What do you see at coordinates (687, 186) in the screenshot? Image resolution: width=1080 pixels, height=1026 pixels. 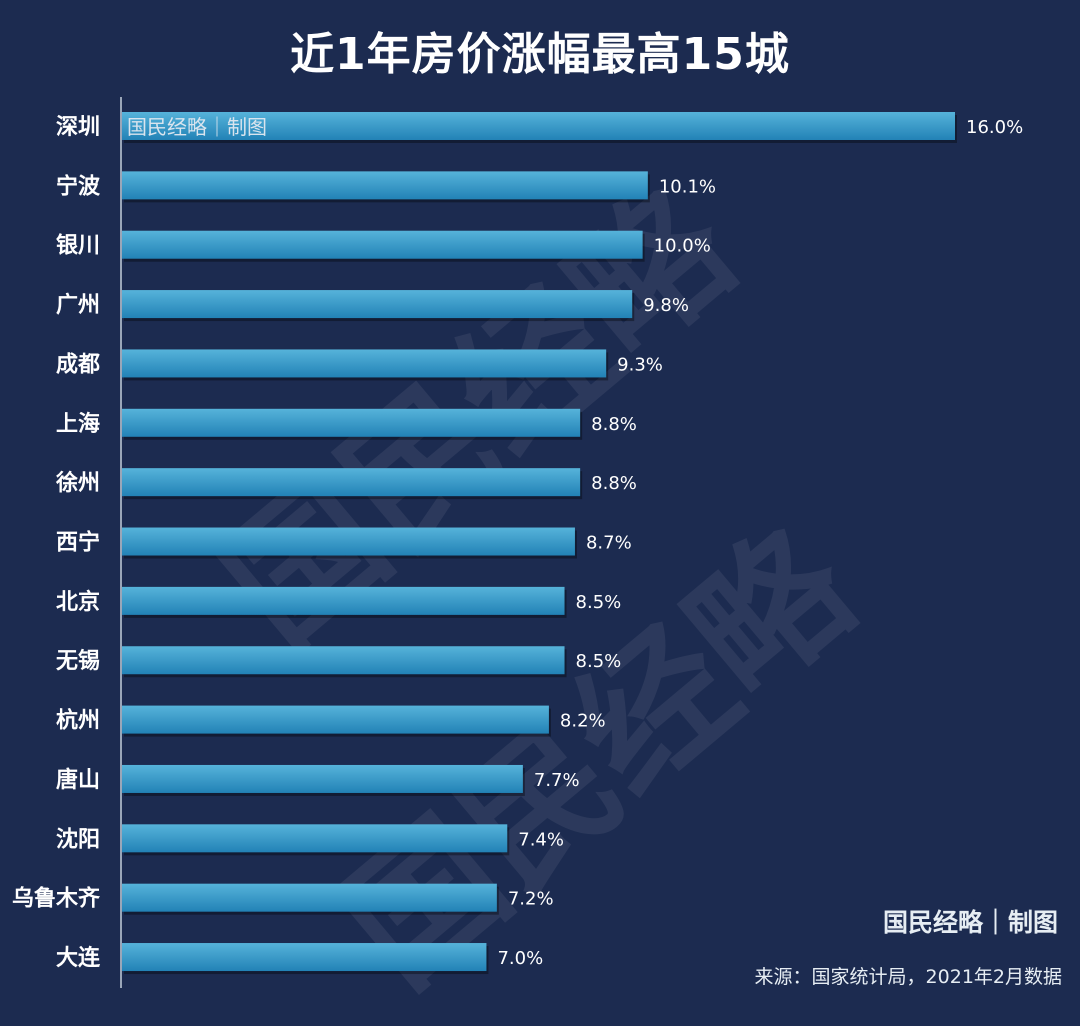 I see `value-label: 10.1%` at bounding box center [687, 186].